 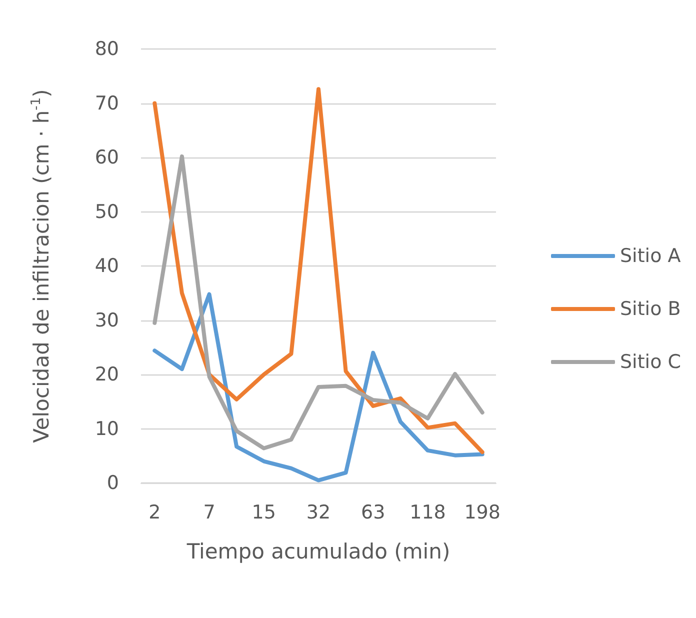 What do you see at coordinates (112, 483) in the screenshot?
I see `y-tick-label: 0` at bounding box center [112, 483].